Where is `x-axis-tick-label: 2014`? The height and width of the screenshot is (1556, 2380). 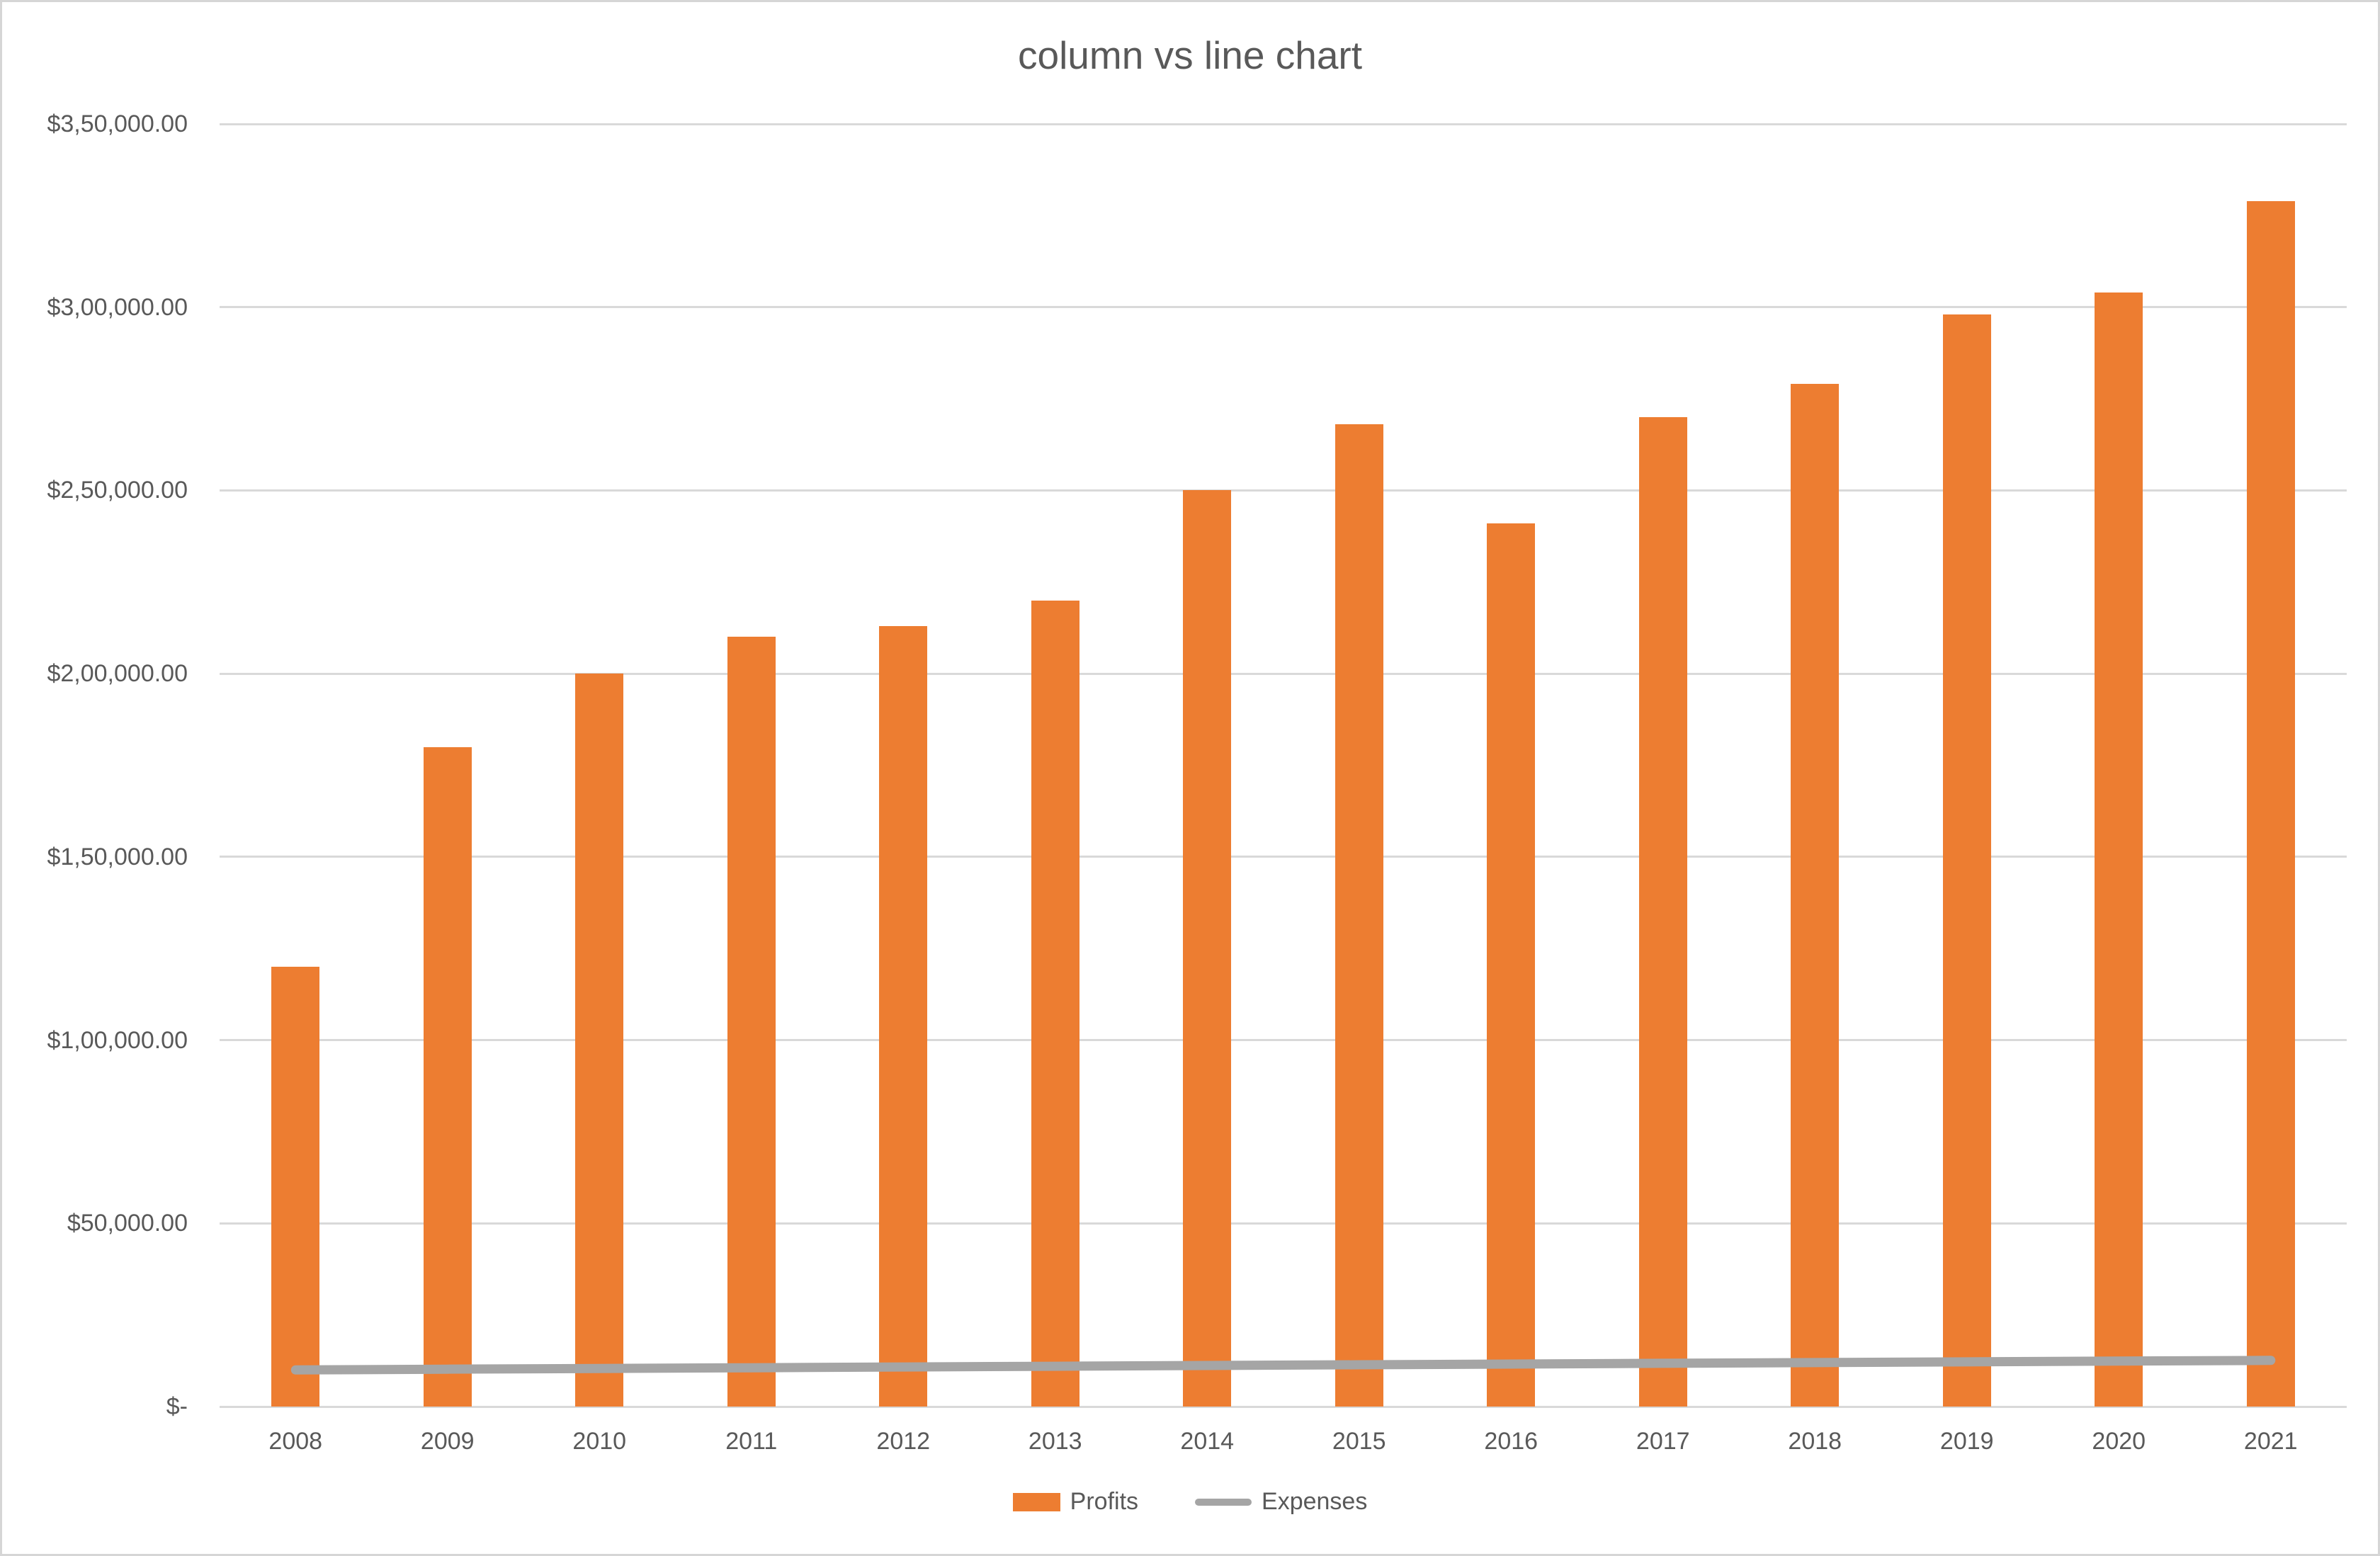
x-axis-tick-label: 2014 is located at coordinates (1207, 1441).